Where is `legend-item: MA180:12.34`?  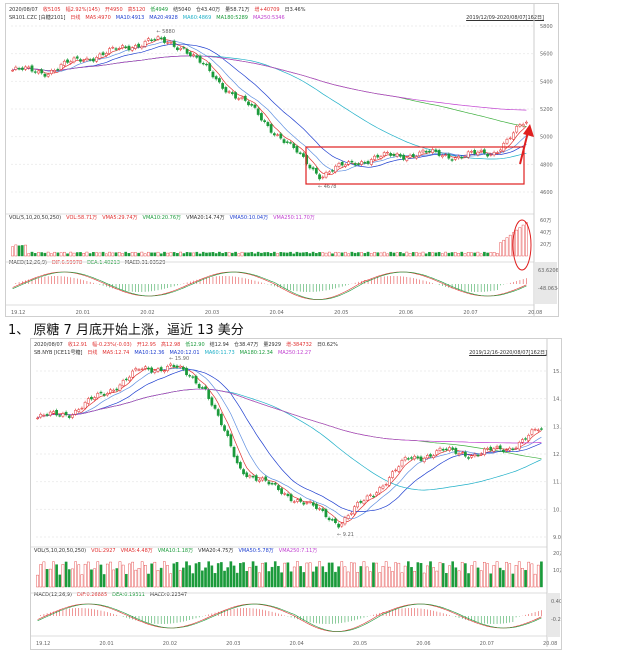 legend-item: MA180:12.34 is located at coordinates (256, 353).